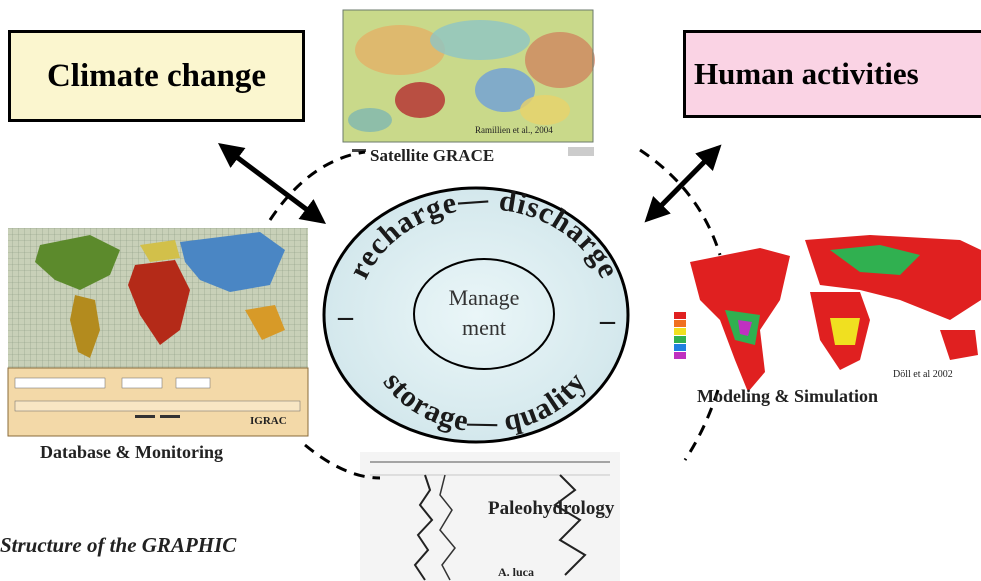 The image size is (981, 581). I want to click on grace-caption: Satellite GRACE, so click(432, 155).